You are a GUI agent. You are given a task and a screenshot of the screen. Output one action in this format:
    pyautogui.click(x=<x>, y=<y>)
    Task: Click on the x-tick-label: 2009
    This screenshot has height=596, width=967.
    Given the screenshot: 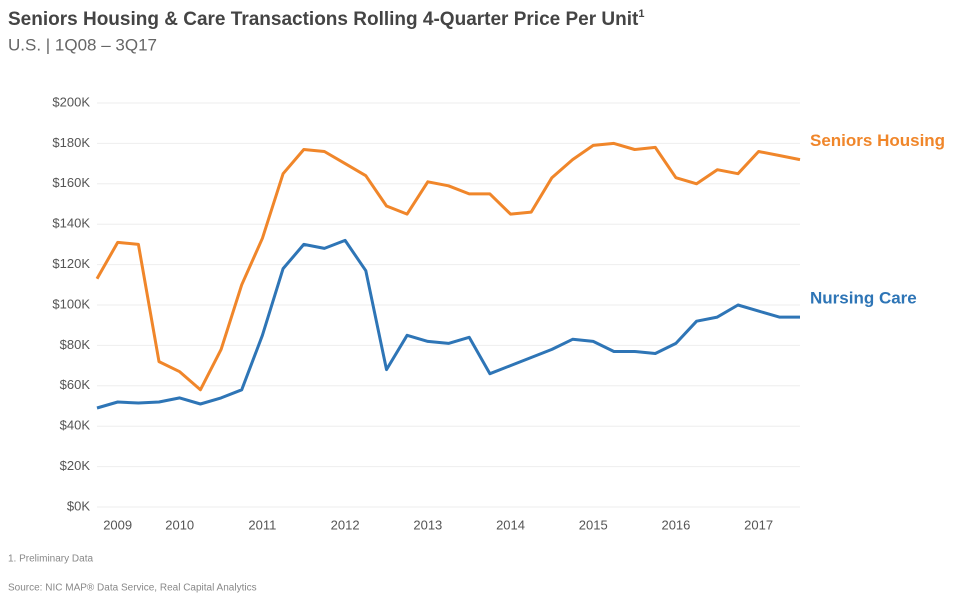 What is the action you would take?
    pyautogui.click(x=117, y=524)
    